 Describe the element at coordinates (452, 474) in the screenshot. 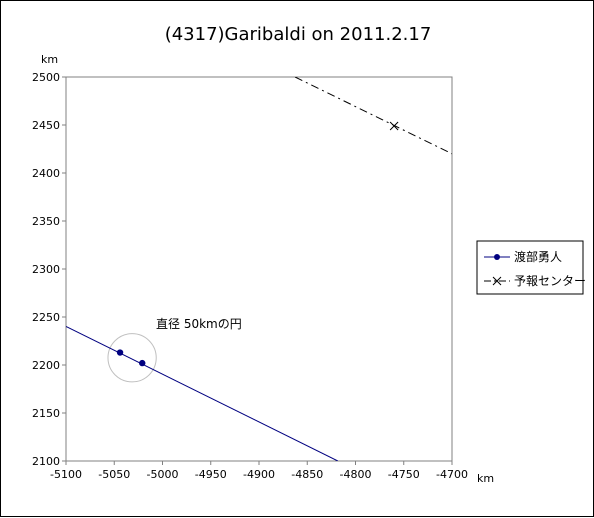

I see `x-tick-label: -4700` at that location.